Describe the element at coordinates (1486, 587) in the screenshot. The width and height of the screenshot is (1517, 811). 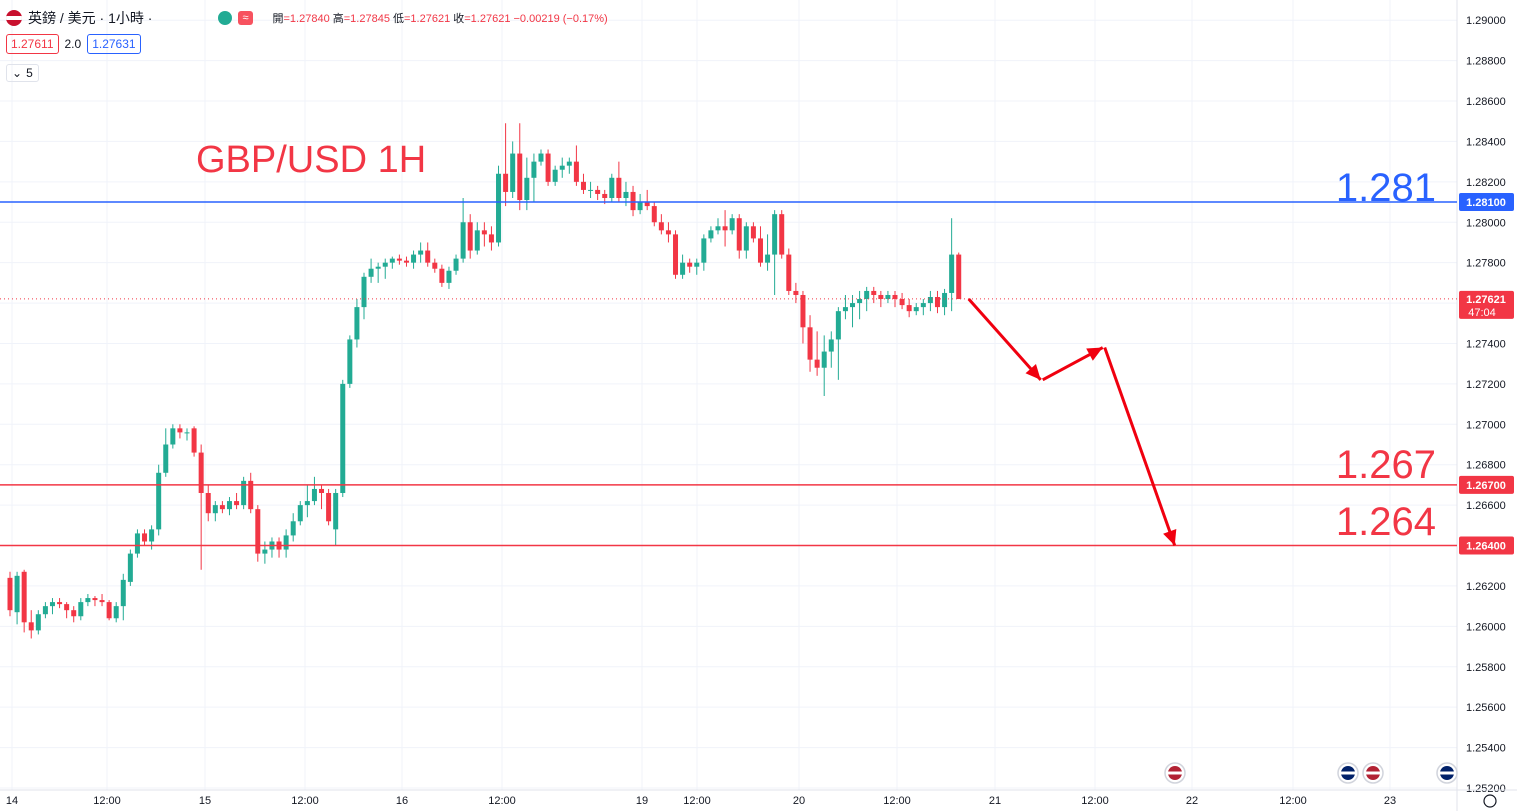
I see `y-tick-label: 1.26200` at that location.